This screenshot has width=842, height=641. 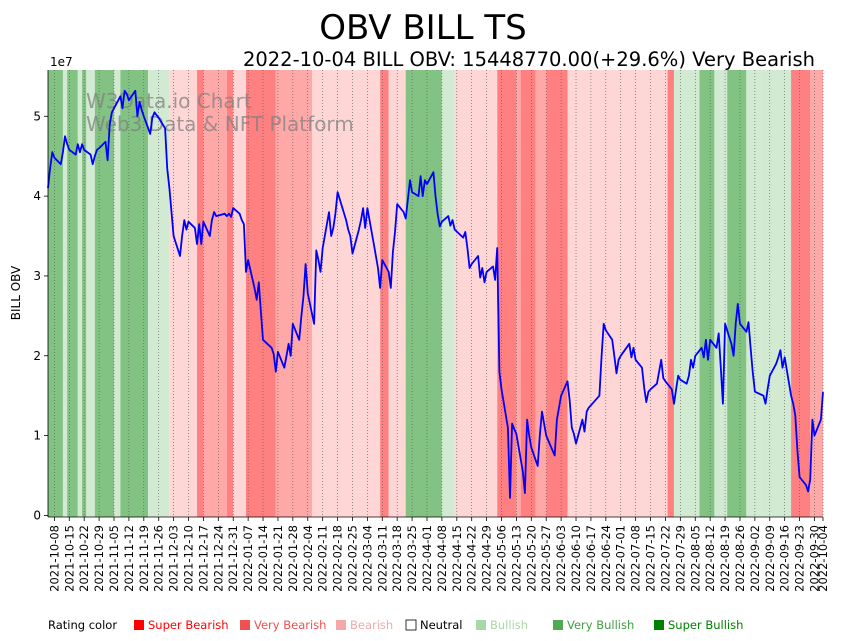 What do you see at coordinates (233, 558) in the screenshot?
I see `x-tick-label: 2021-12-31` at bounding box center [233, 558].